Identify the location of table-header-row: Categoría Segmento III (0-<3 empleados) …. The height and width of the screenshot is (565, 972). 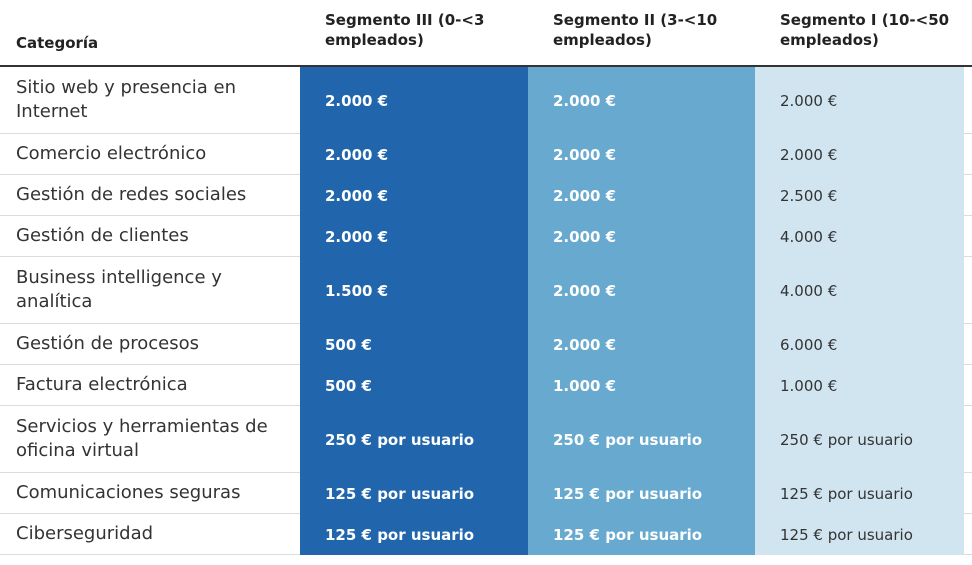
(486, 33).